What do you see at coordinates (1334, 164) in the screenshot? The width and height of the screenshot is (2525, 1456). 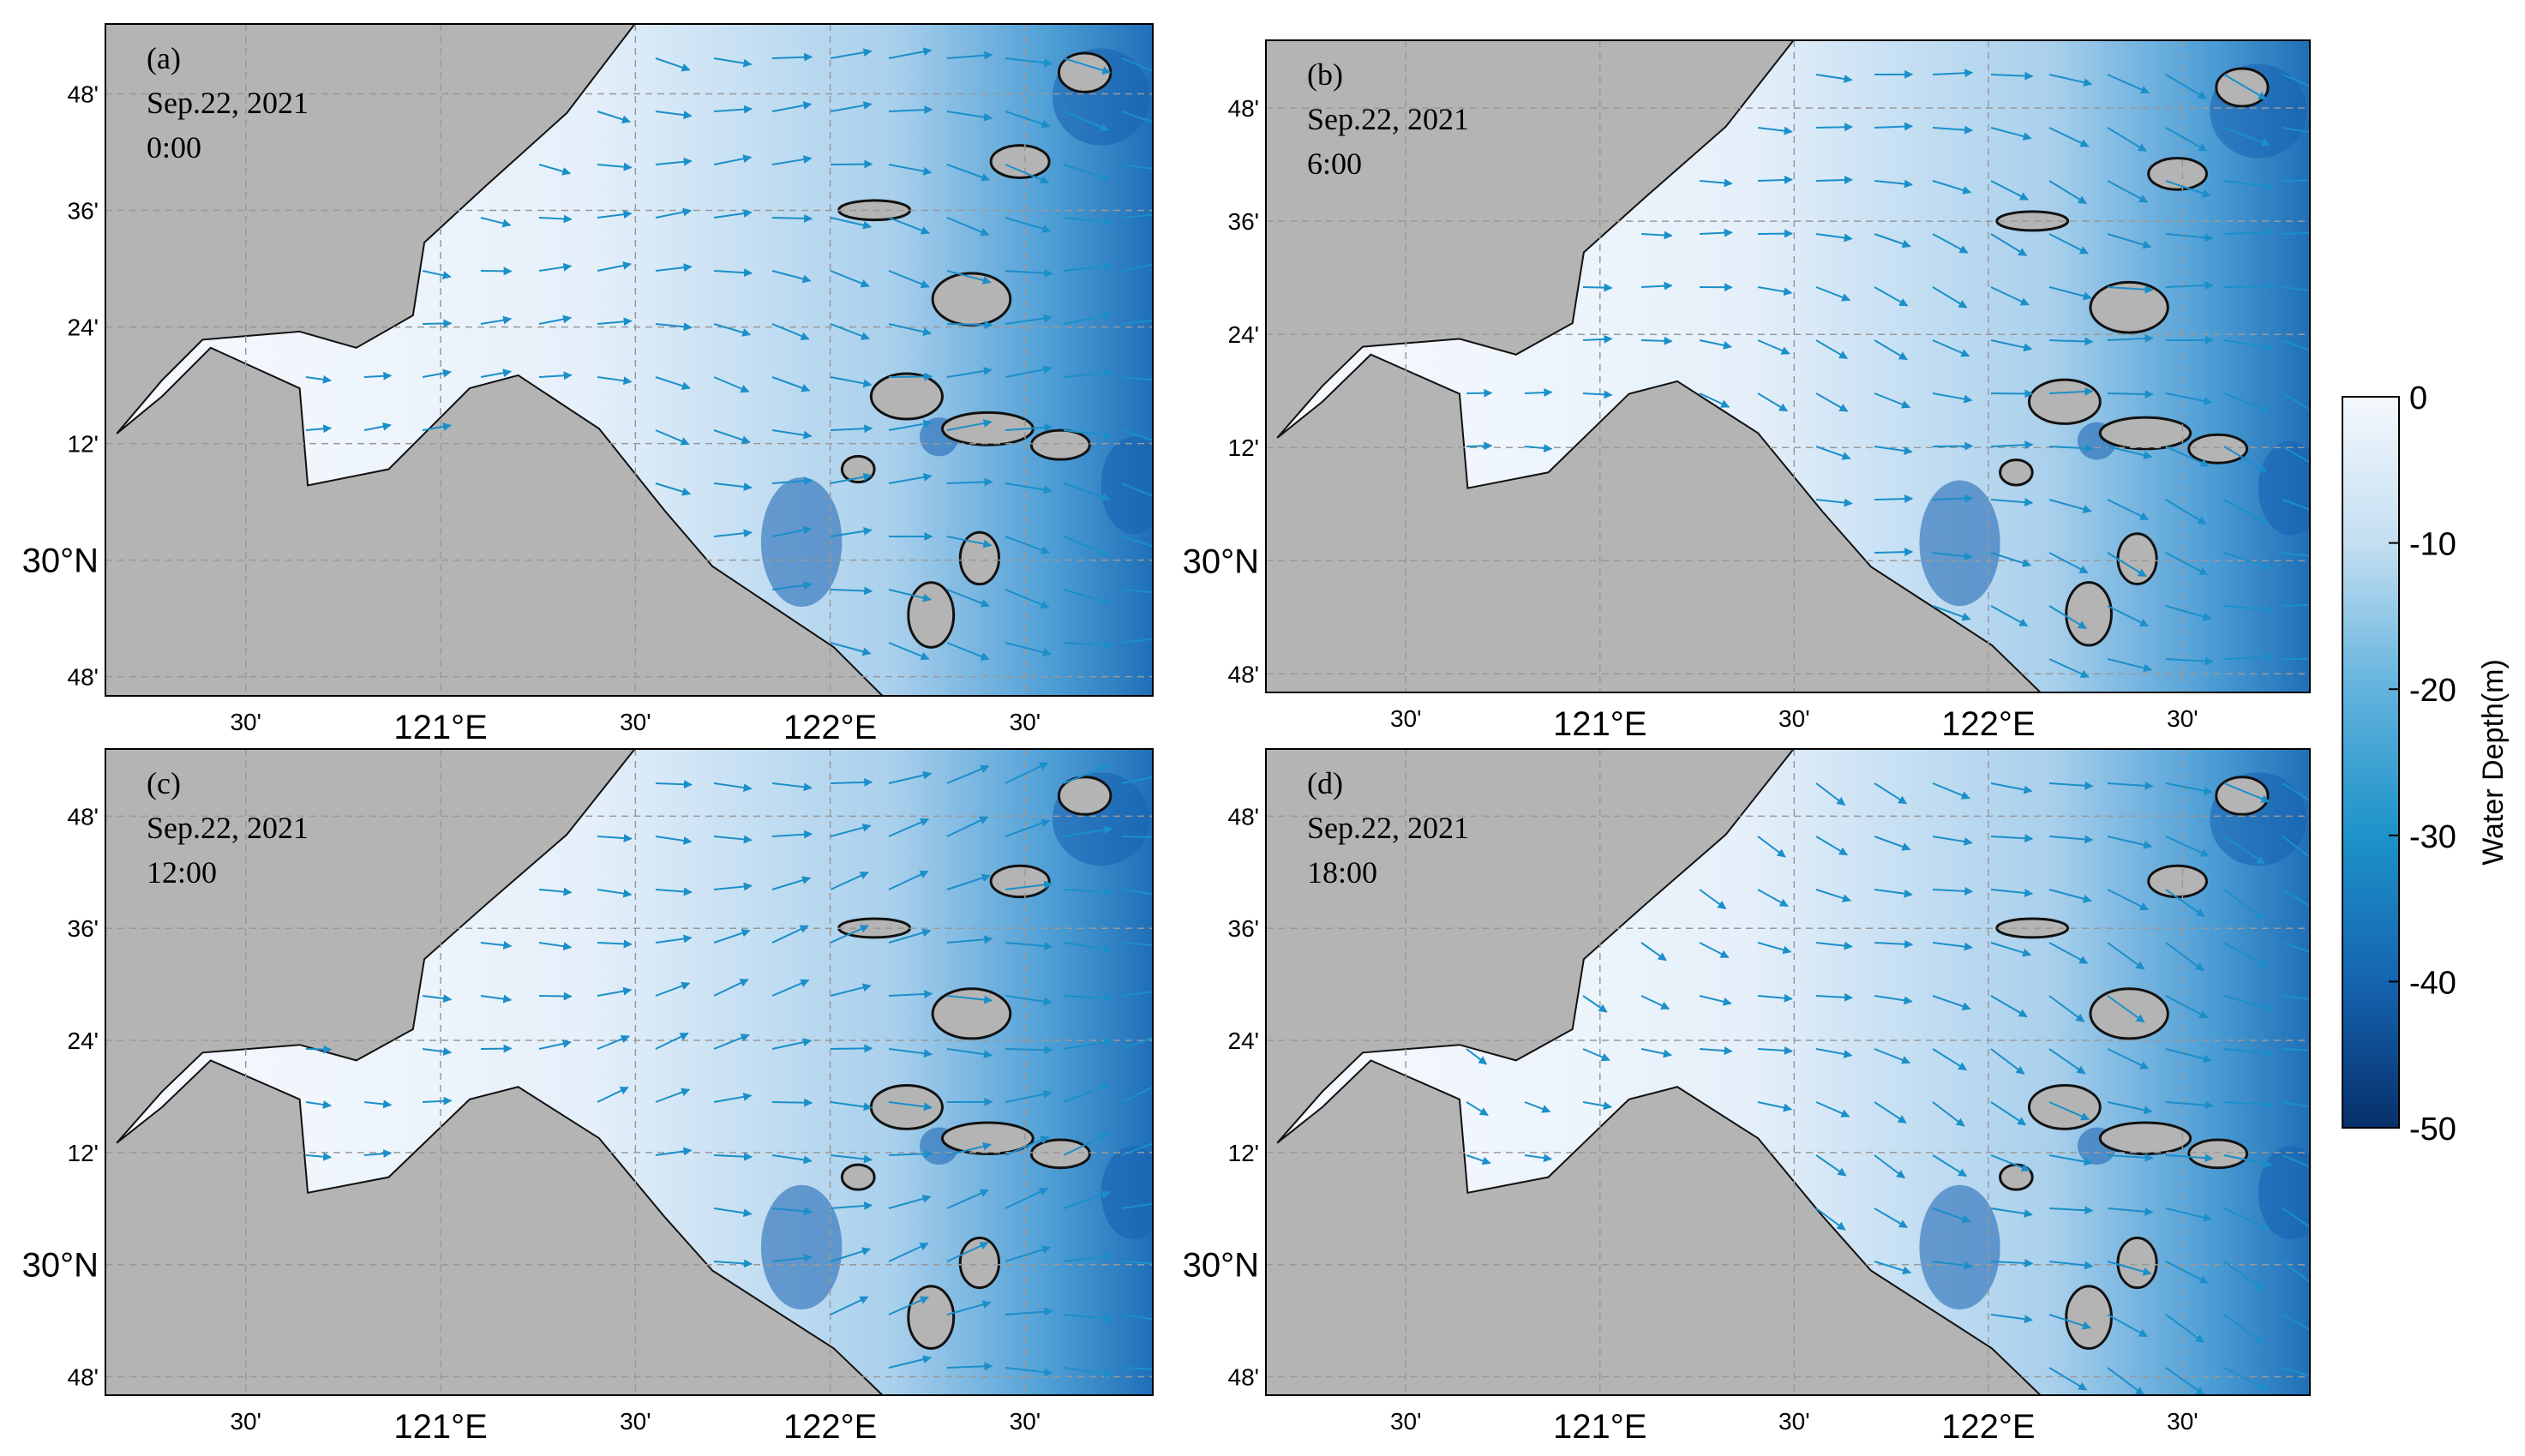 I see `panel-time: 6:00` at bounding box center [1334, 164].